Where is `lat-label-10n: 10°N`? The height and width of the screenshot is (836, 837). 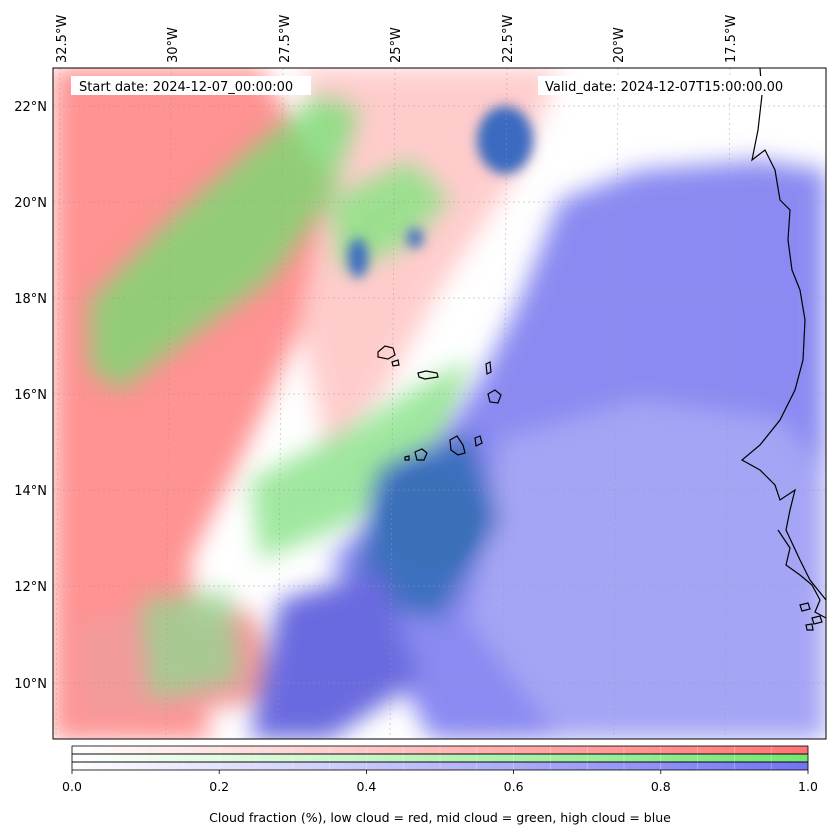
lat-label-10n: 10°N is located at coordinates (30, 684).